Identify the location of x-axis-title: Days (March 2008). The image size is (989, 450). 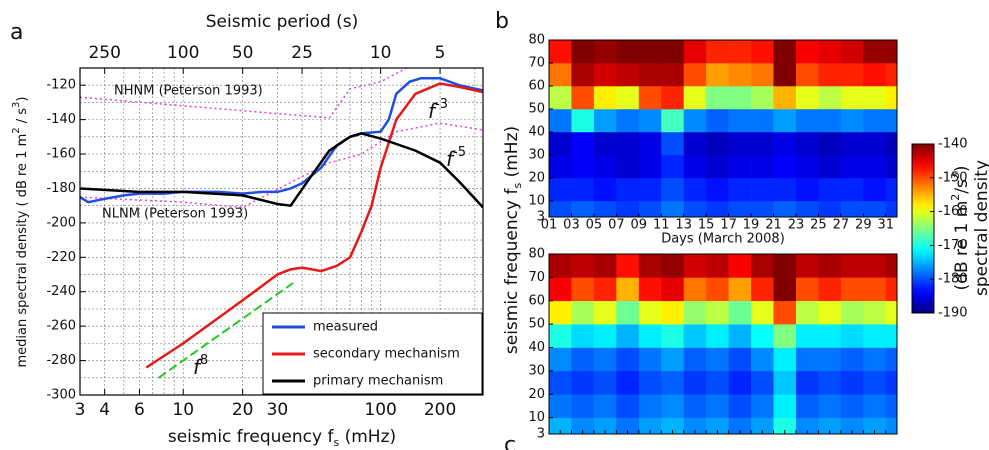
(723, 239).